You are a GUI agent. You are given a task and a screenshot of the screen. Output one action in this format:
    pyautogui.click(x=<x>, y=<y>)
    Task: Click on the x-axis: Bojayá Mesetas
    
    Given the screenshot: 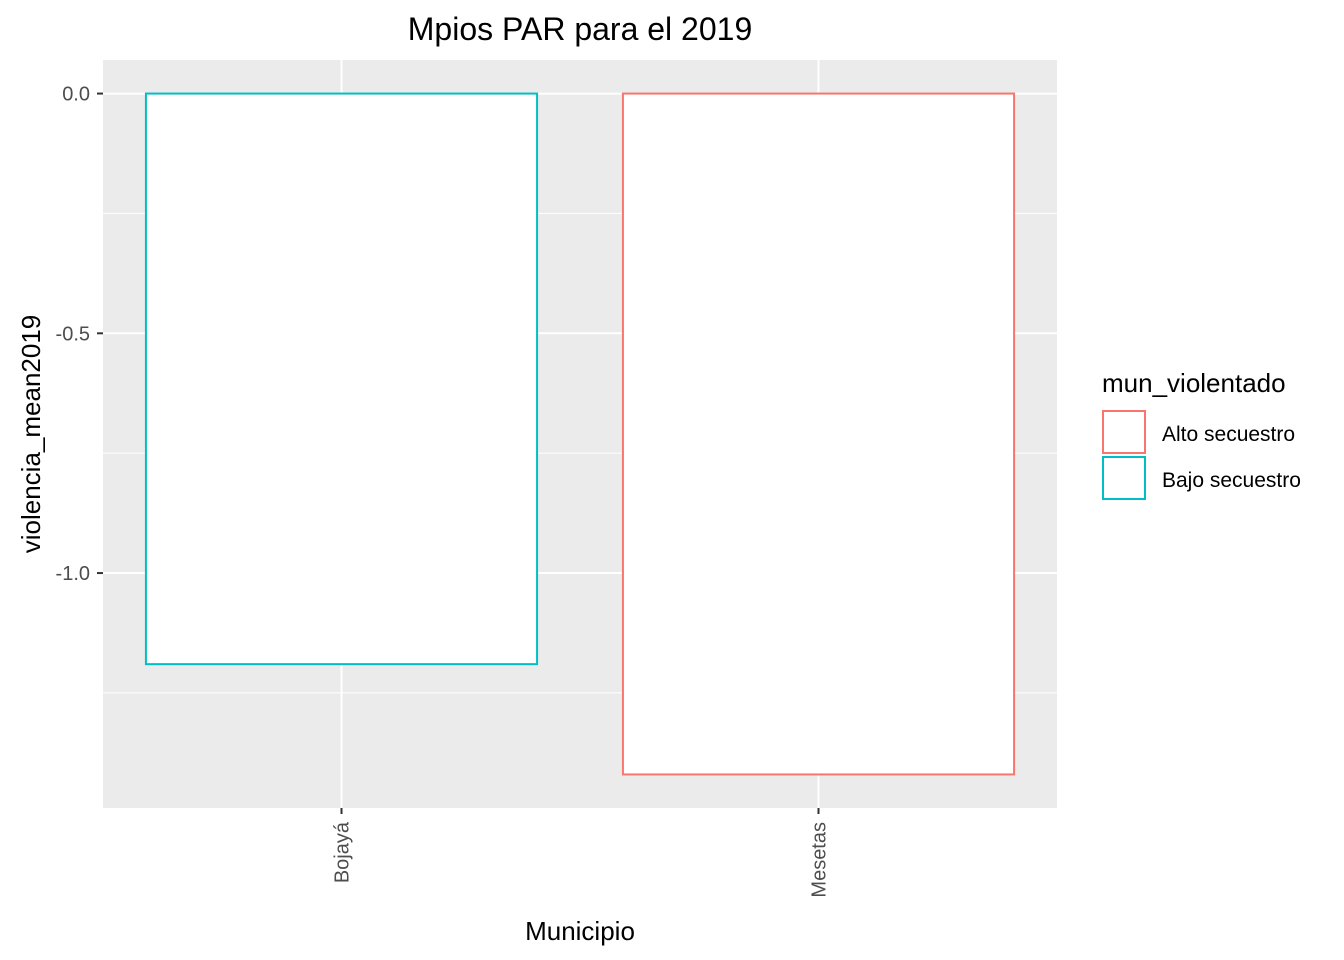 What is the action you would take?
    pyautogui.click(x=581, y=853)
    